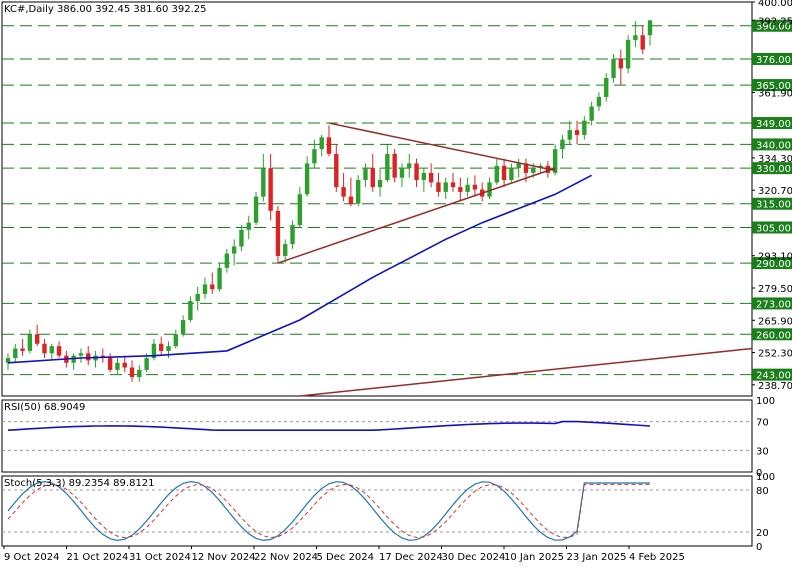 This screenshot has height=571, width=792. Describe the element at coordinates (160, 557) in the screenshot. I see `time-axis-label: 31 Oct 2024` at that location.